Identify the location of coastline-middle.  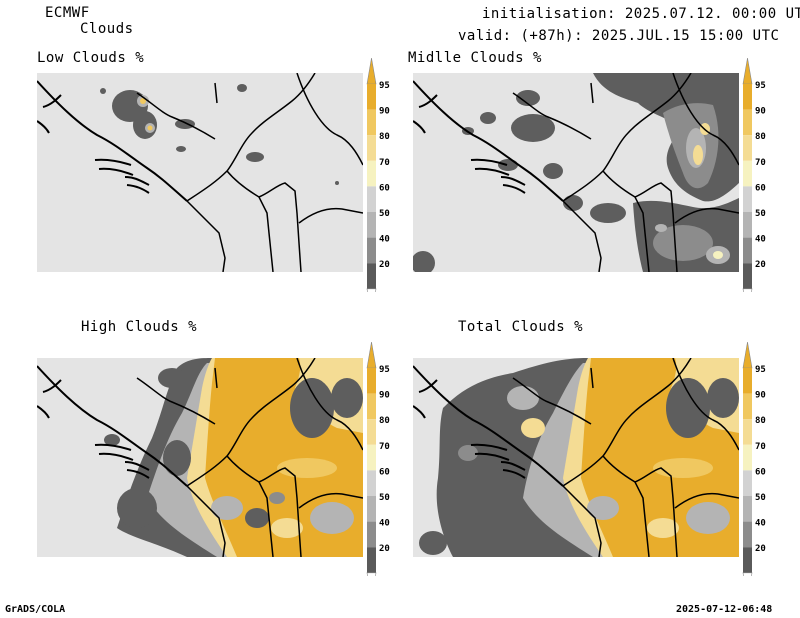
(488, 141).